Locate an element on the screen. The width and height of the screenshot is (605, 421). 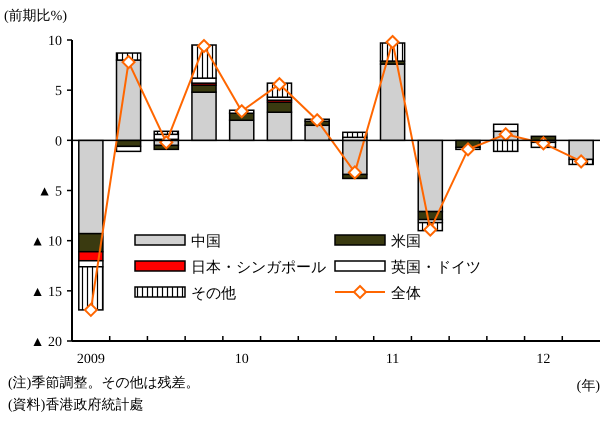
x-tick-label: 11 is located at coordinates (393, 359).